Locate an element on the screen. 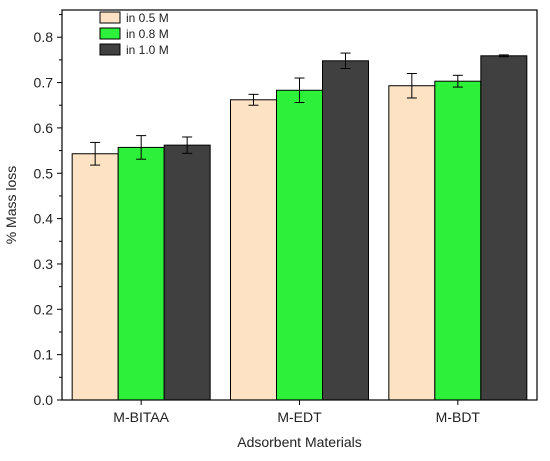 This screenshot has height=461, width=550. legend: in 0.5 M in 0.8 M in 1.0 M is located at coordinates (134, 34).